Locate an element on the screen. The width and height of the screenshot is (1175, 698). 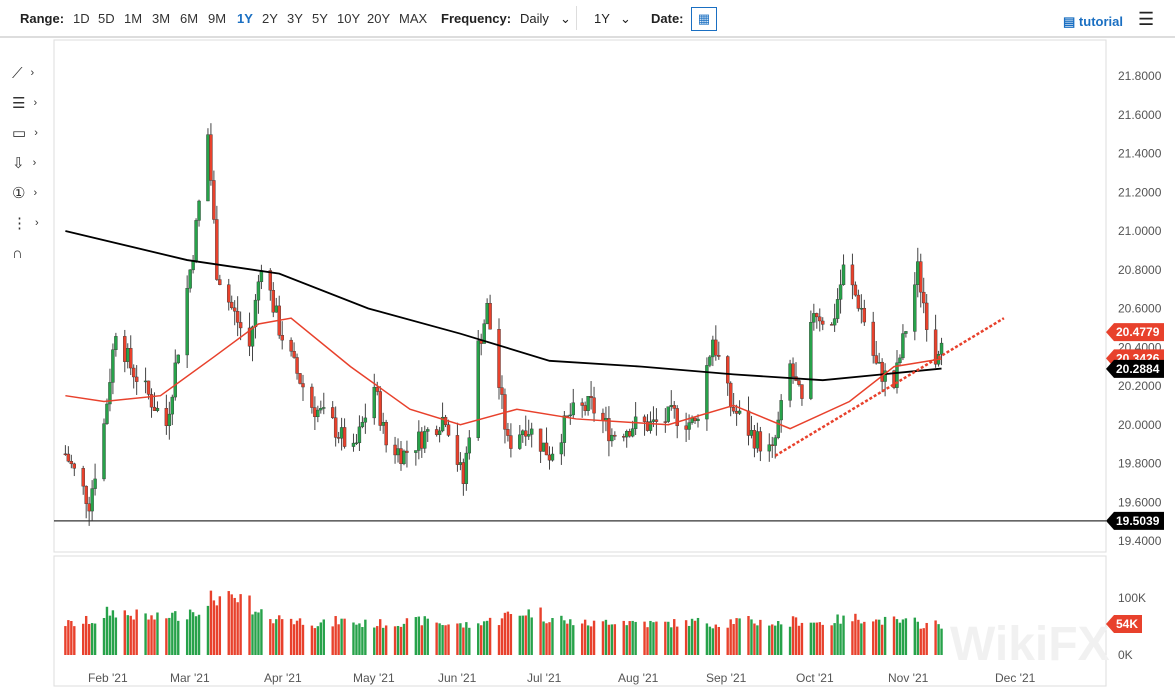
range-6m: 6M is located at coordinates (189, 18).